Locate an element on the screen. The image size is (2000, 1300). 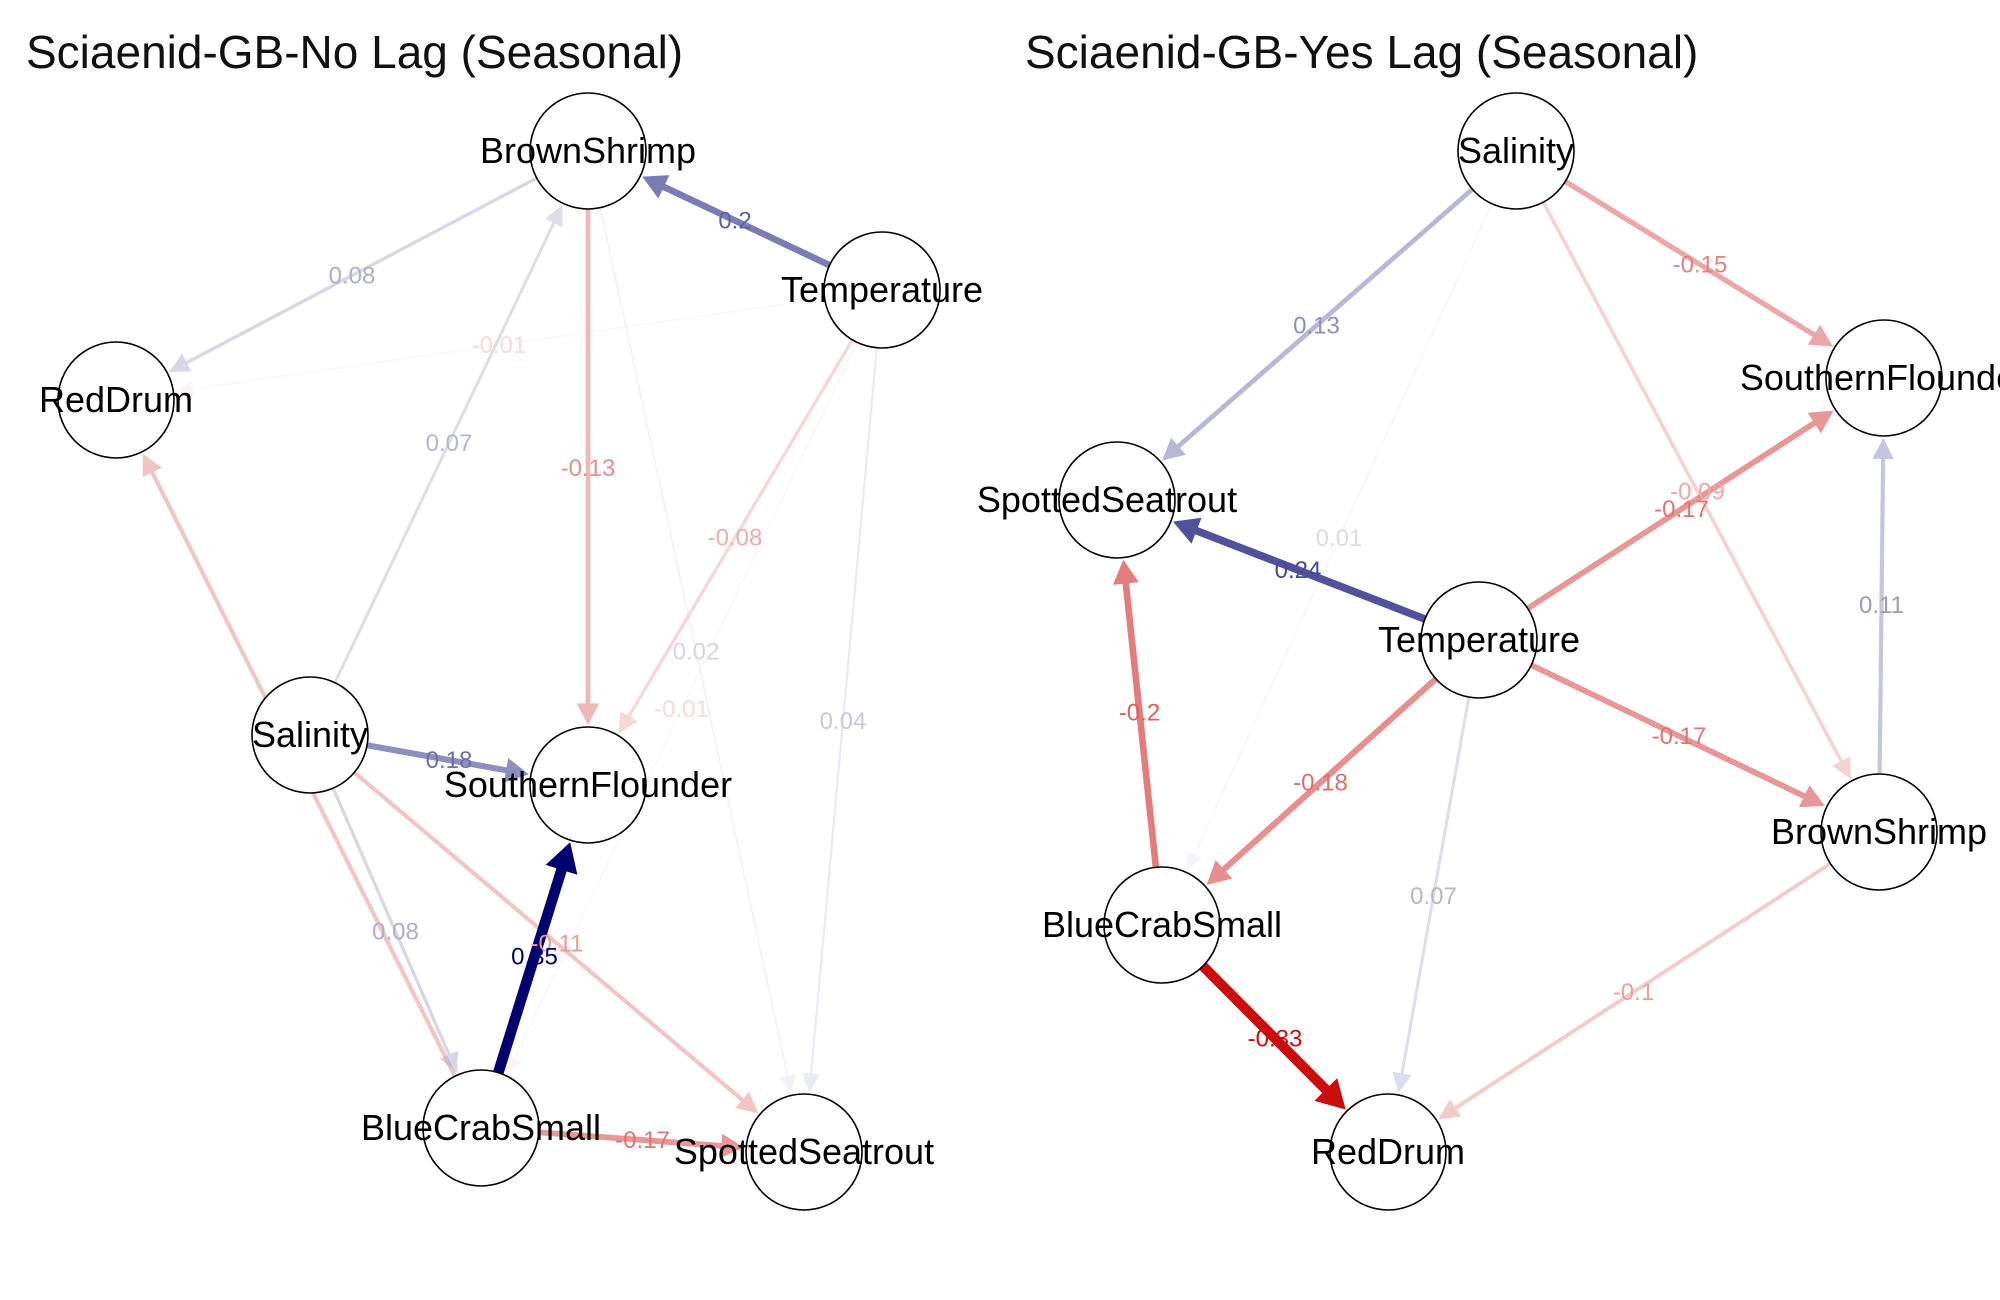
node-red-drum: RedDrum is located at coordinates (116, 400).